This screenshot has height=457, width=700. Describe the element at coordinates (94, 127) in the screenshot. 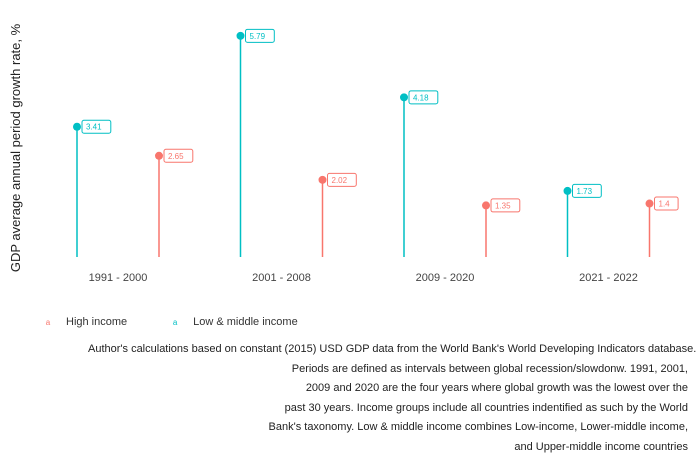

I see `data-label-low-middle-income: 3.41` at that location.